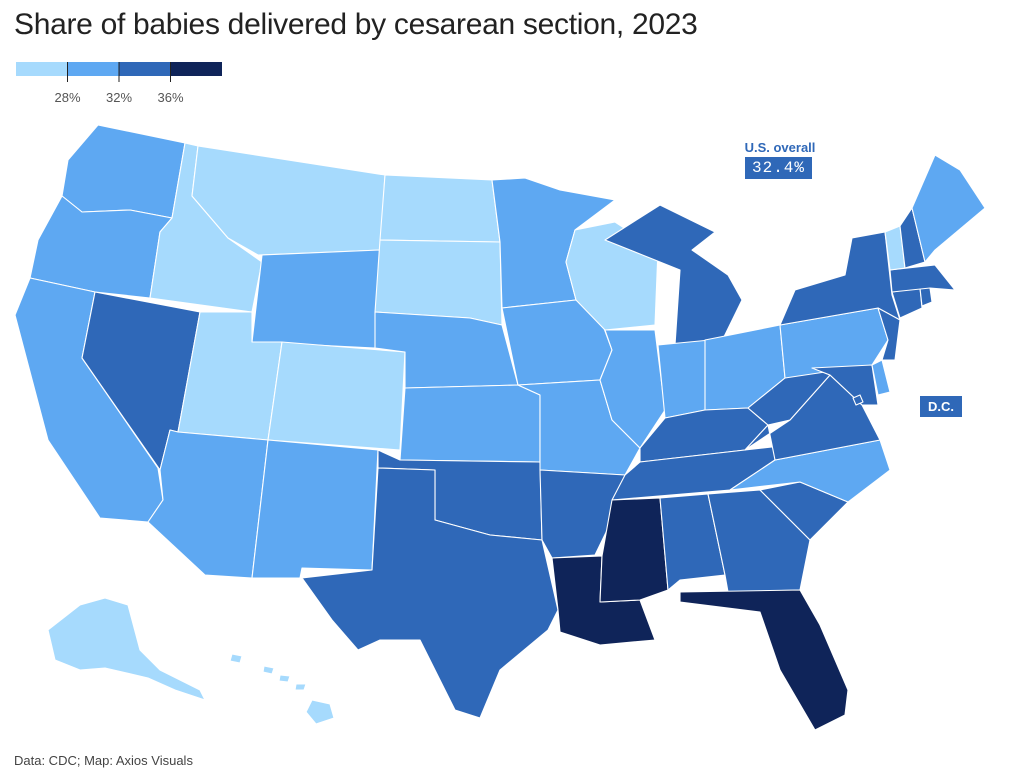 This screenshot has width=1024, height=783. What do you see at coordinates (858, 400) in the screenshot?
I see `state-DC` at bounding box center [858, 400].